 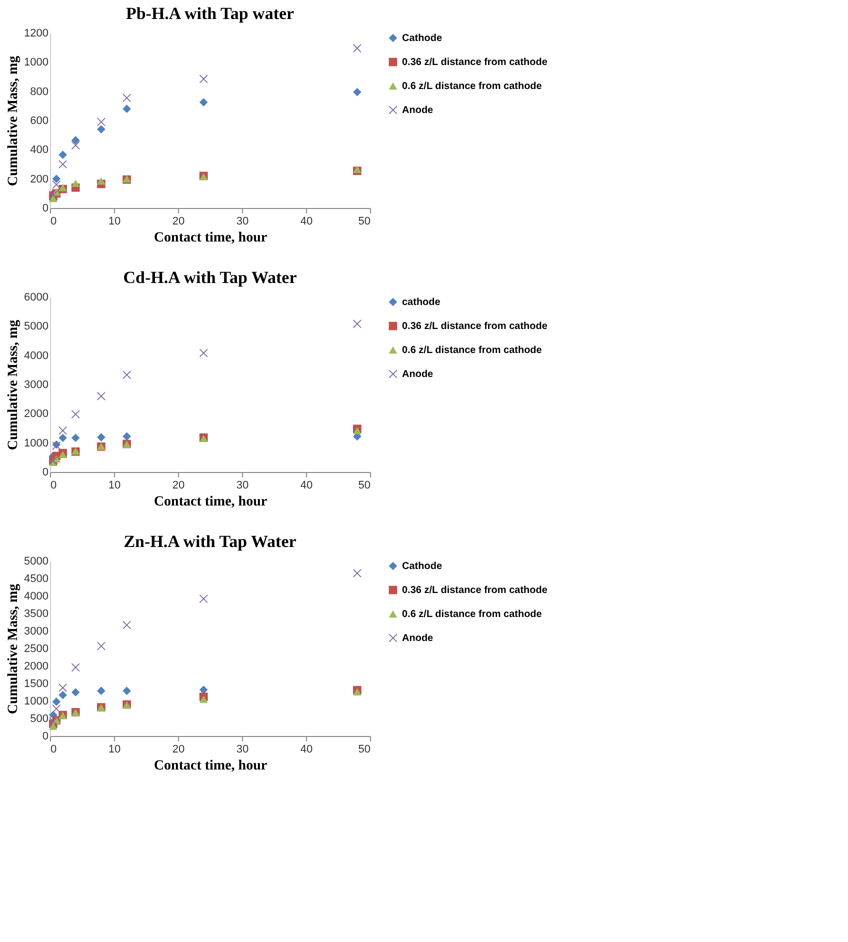 I want to click on y-tick-label: 1500, so click(x=36, y=684).